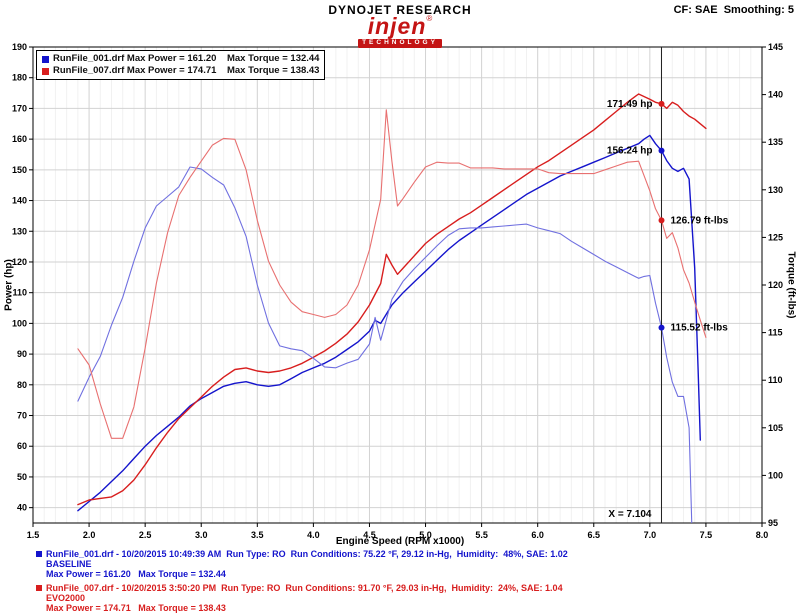 The height and width of the screenshot is (616, 800). I want to click on y-left-tick-label: 60, so click(22, 446).